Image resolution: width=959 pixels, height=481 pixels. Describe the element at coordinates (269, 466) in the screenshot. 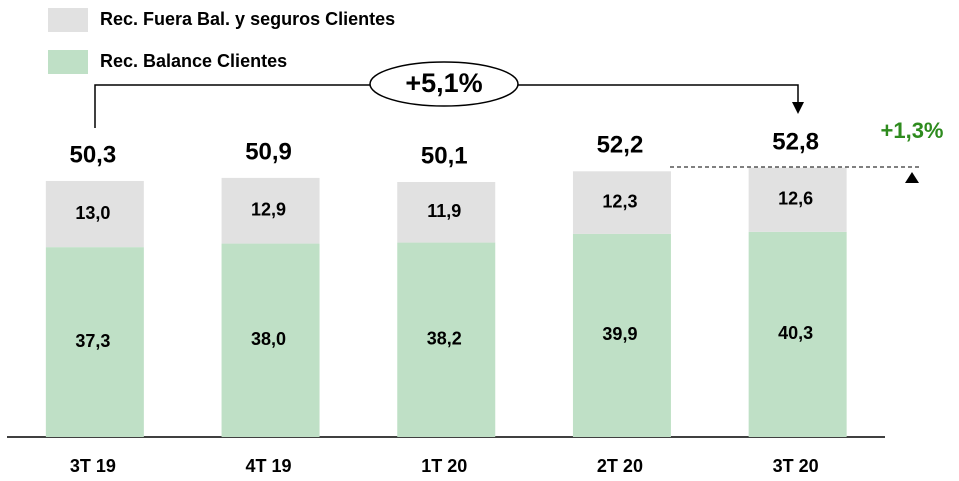

I see `x-tick-label: 4T 19` at that location.